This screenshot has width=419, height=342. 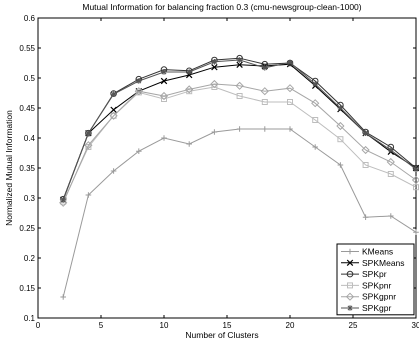 What do you see at coordinates (27, 228) in the screenshot?
I see `y-tick-label: 0.25` at bounding box center [27, 228].